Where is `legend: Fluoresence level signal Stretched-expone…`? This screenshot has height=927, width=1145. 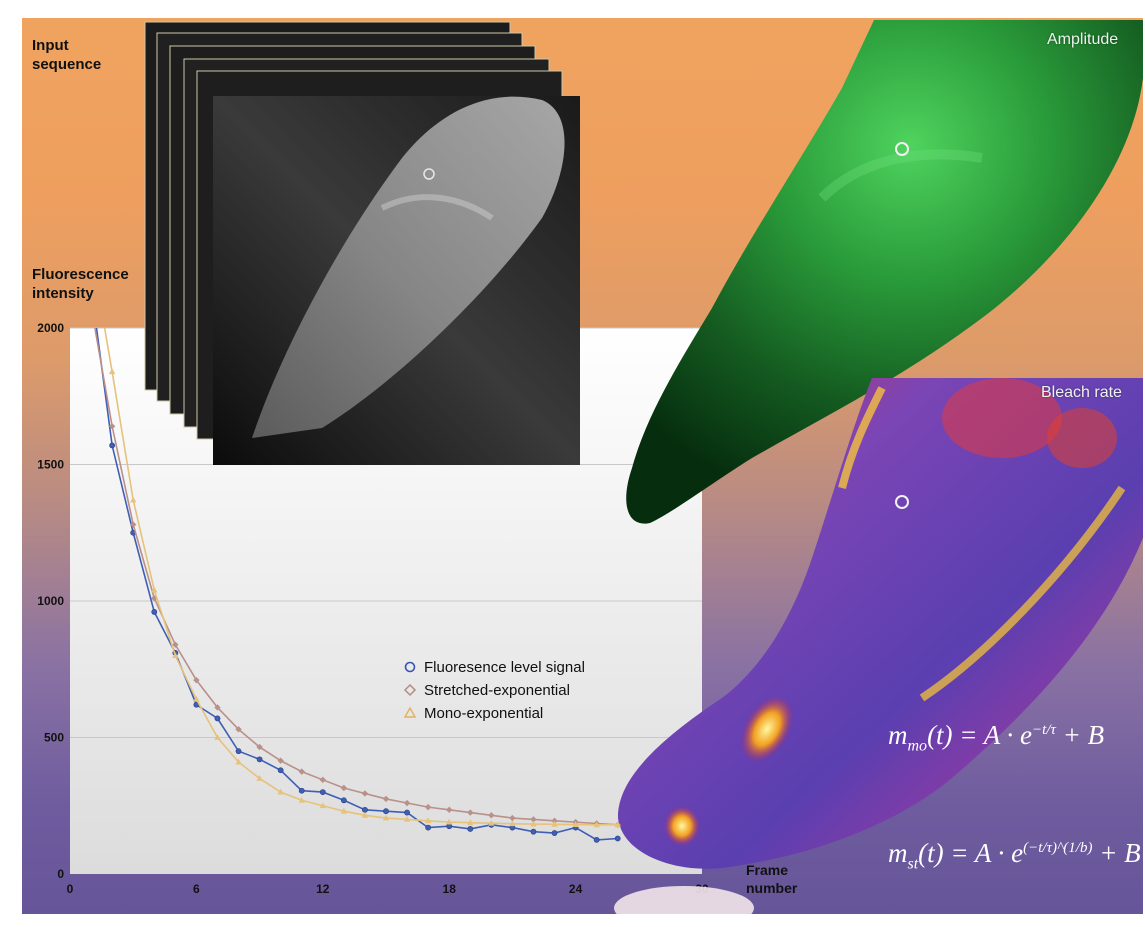
legend: Fluoresence level signal Stretched-expone… is located at coordinates (494, 690).